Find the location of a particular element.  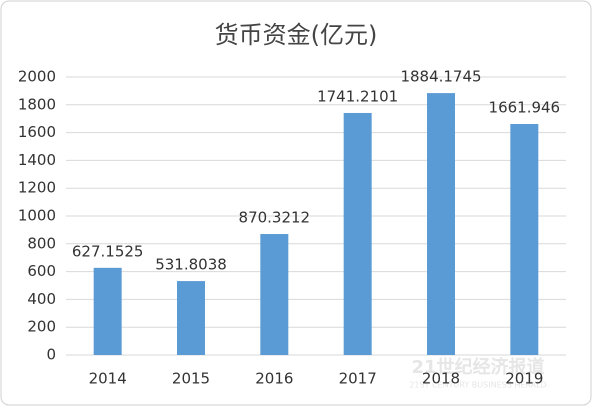

y-tick-label: 200 is located at coordinates (41, 327).